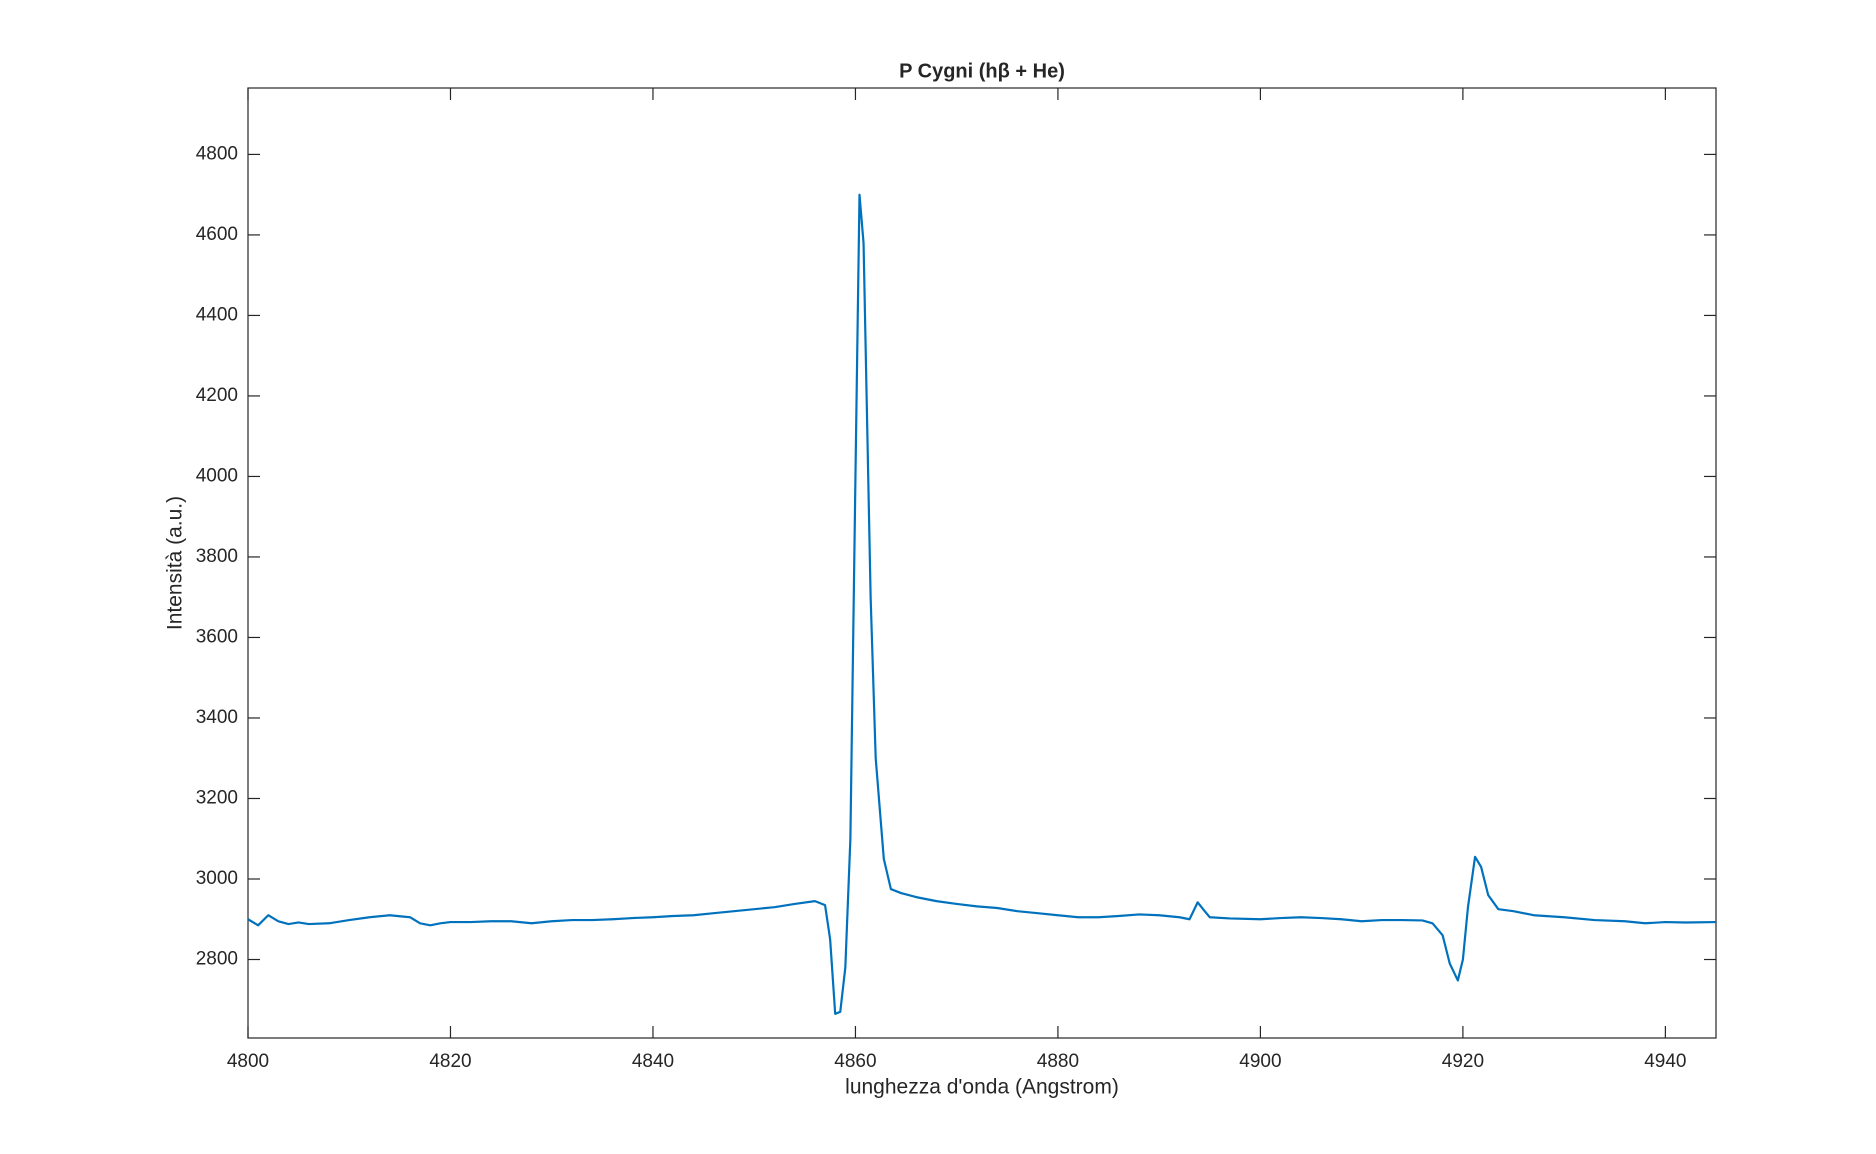 Image resolution: width=1876 pixels, height=1154 pixels. What do you see at coordinates (217, 798) in the screenshot?
I see `y-tick-label: 3200` at bounding box center [217, 798].